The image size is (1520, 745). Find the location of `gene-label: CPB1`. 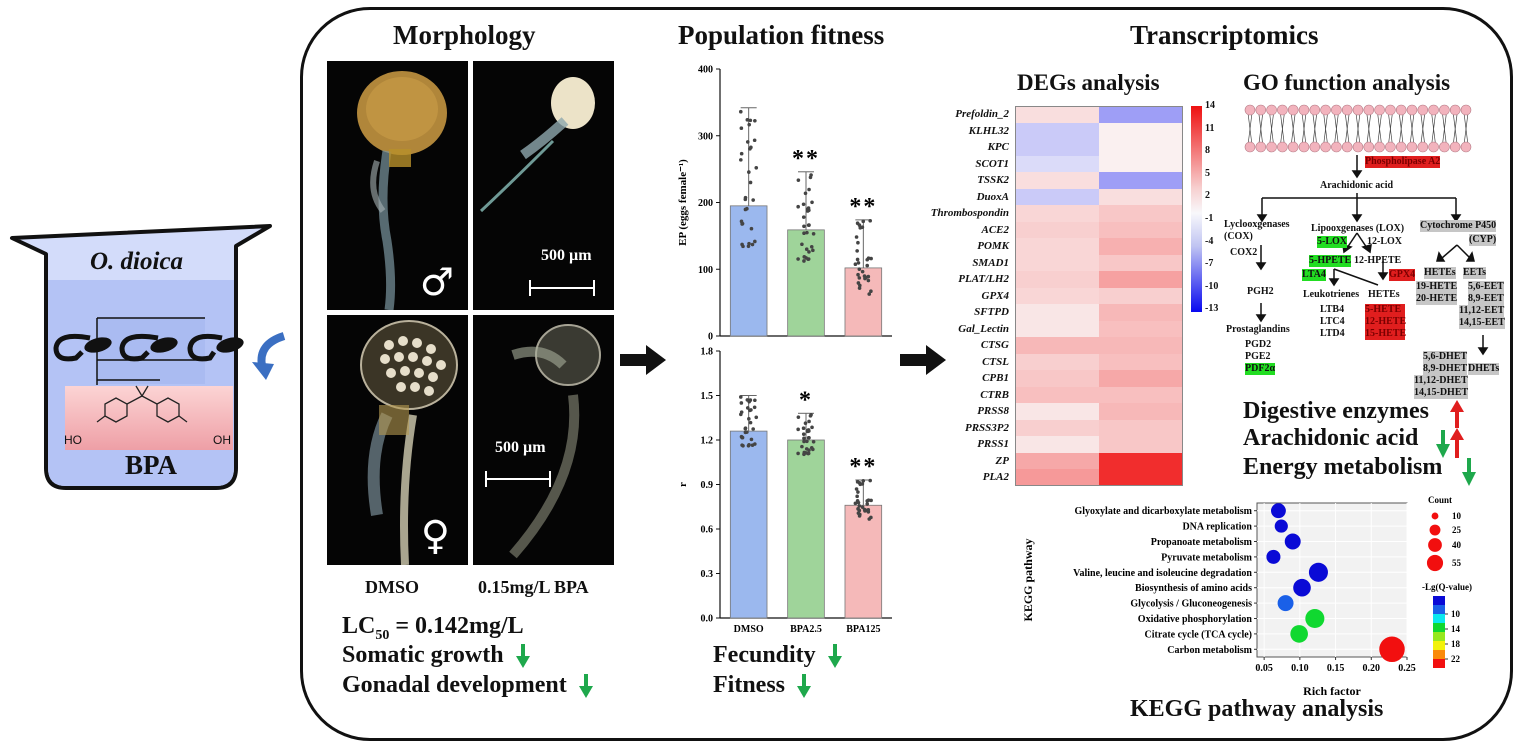

gene-label: CPB1 is located at coordinates (995, 378).